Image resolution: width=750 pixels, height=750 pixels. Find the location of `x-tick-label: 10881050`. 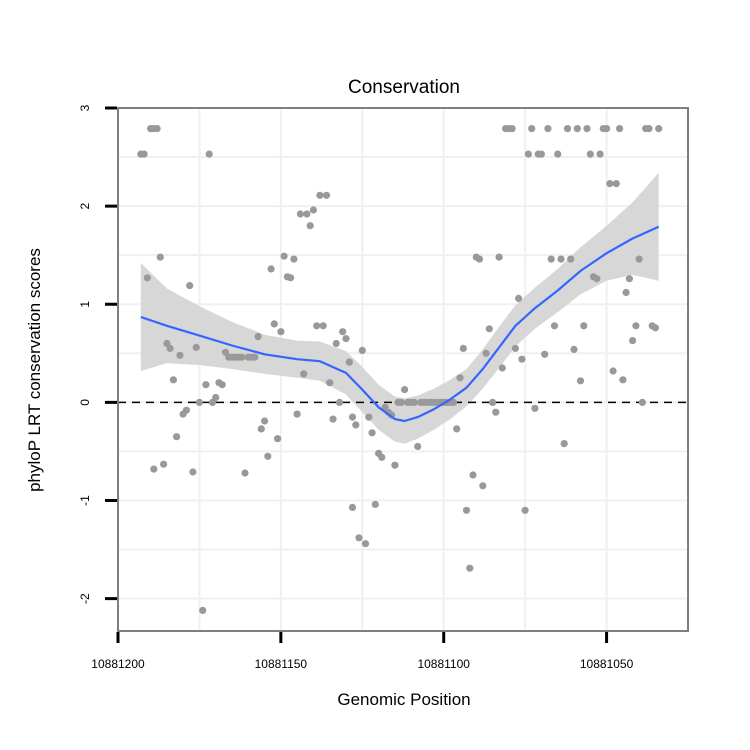

x-tick-label: 10881050 is located at coordinates (607, 664).